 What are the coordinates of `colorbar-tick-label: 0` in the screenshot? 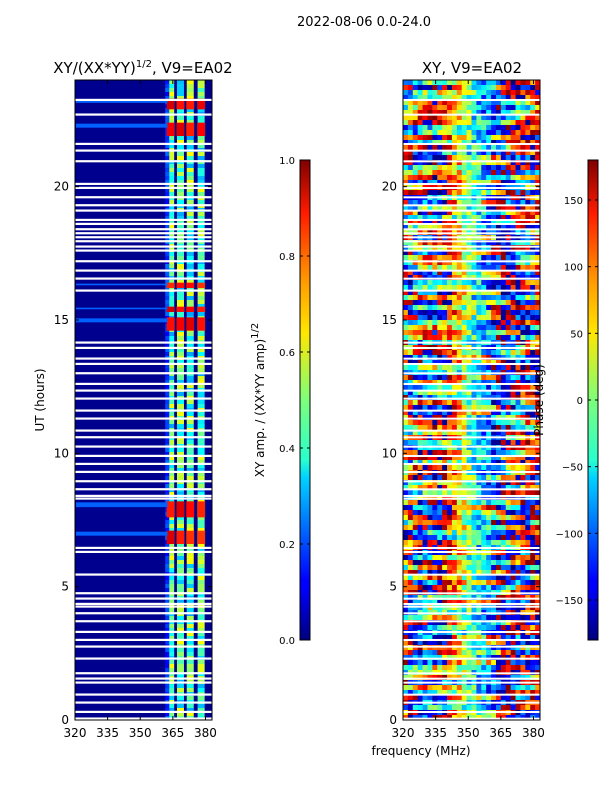 It's located at (580, 401).